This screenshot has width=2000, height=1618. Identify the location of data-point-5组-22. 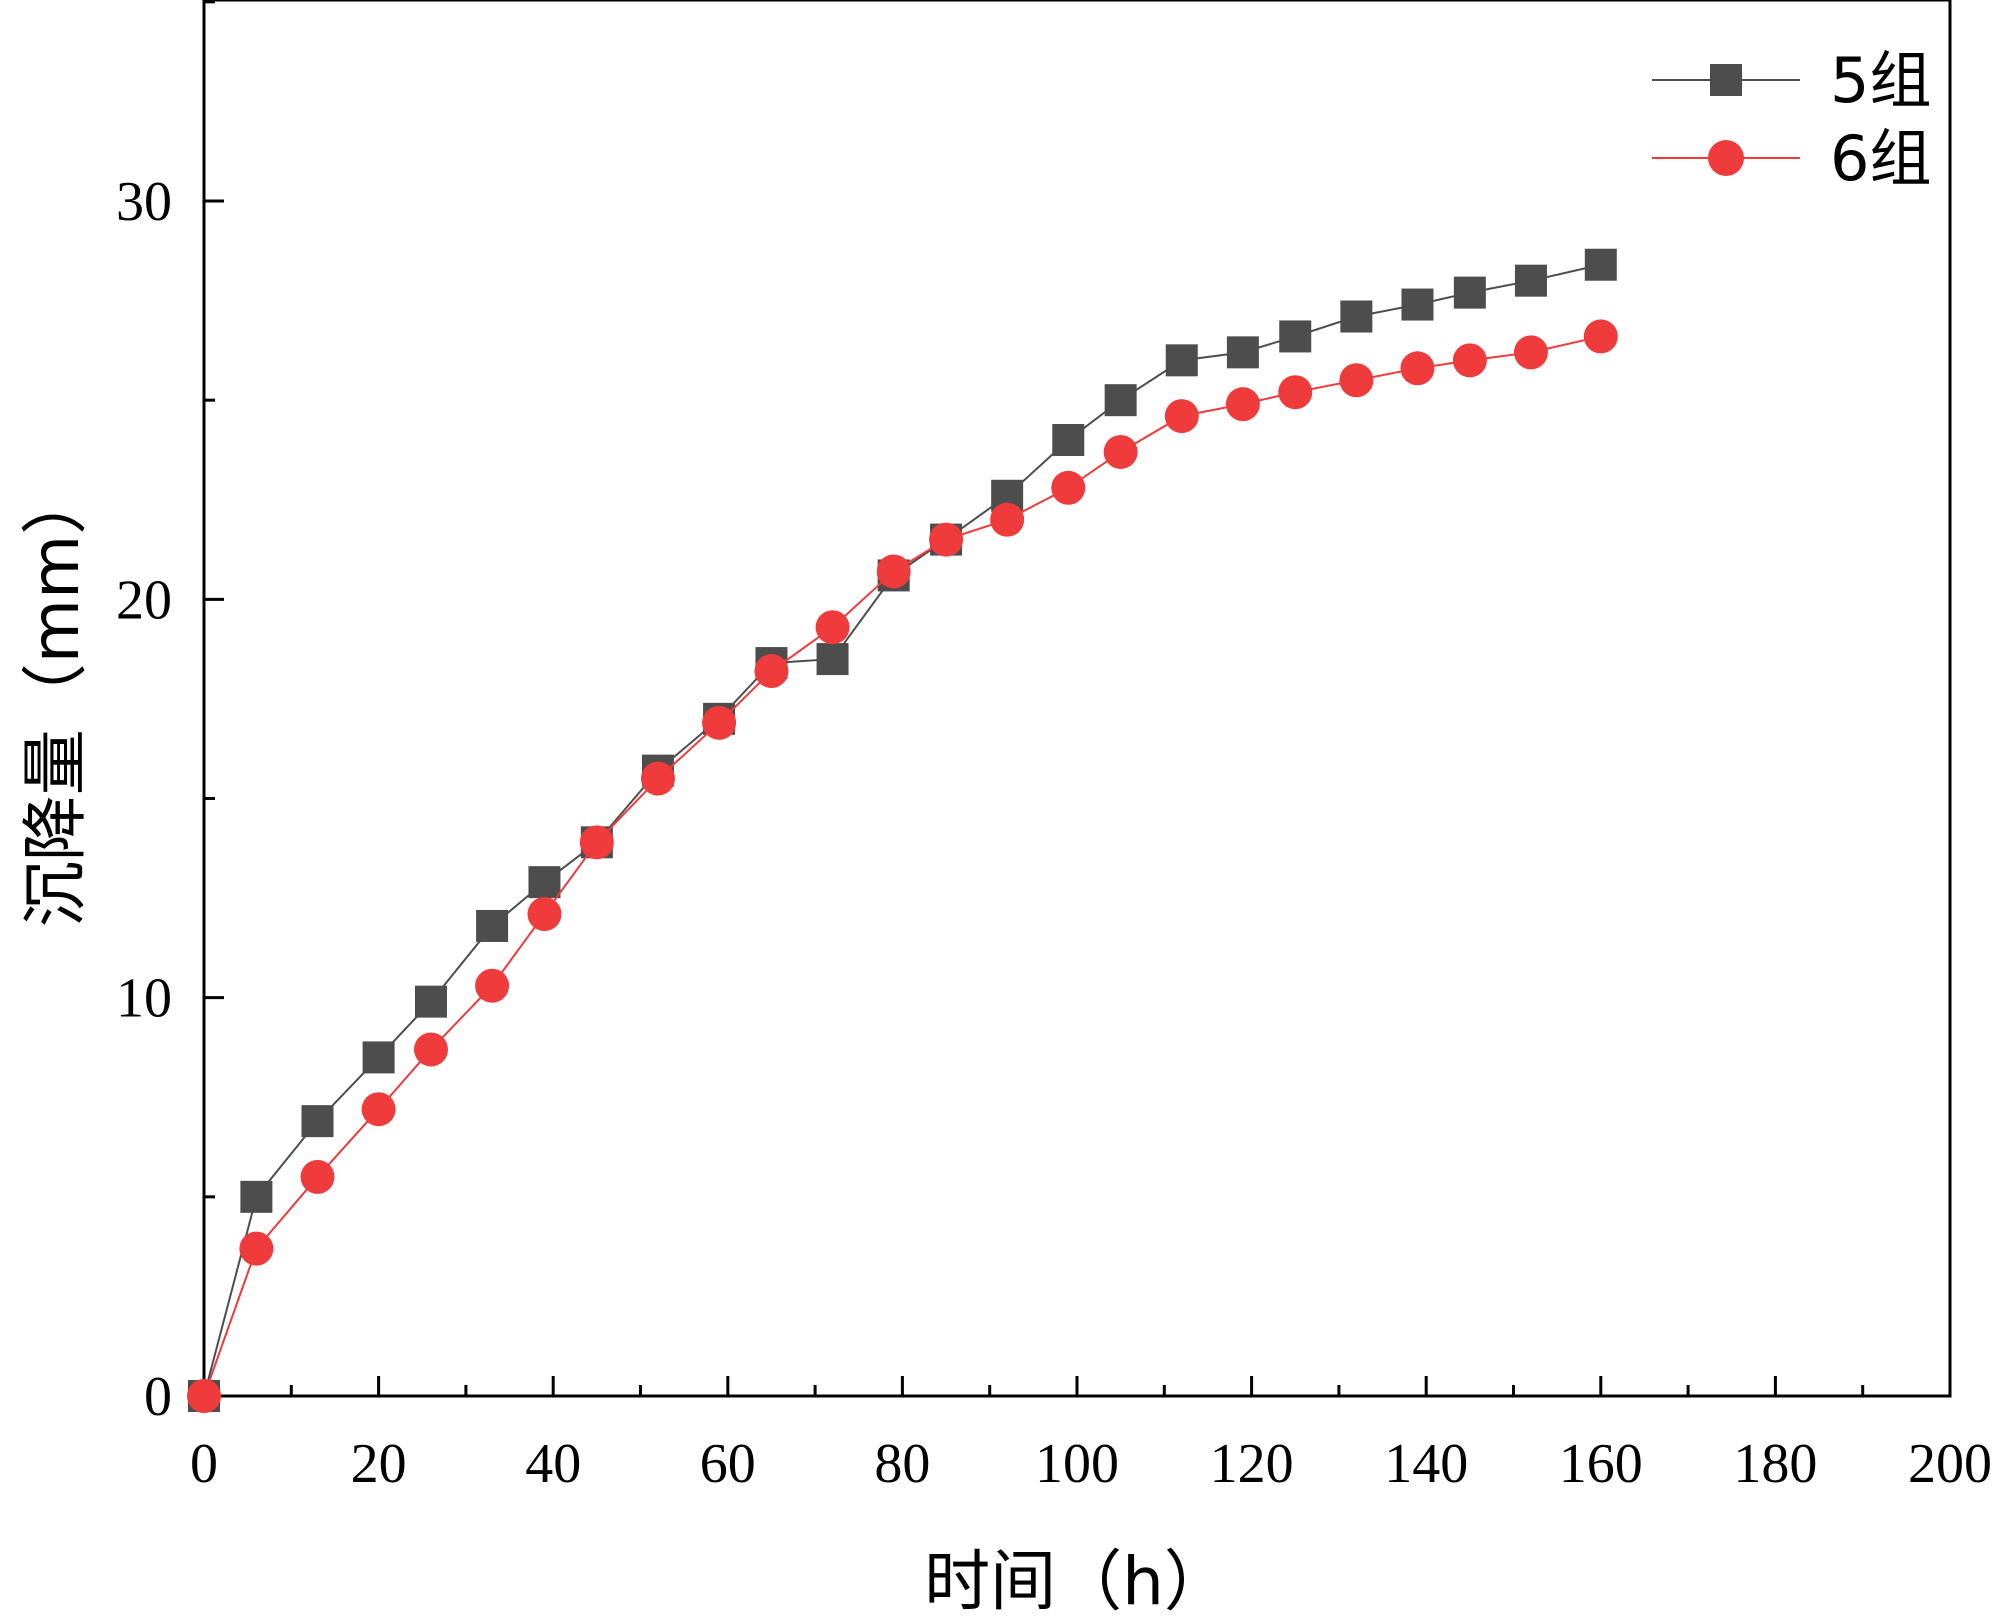
(1469, 292).